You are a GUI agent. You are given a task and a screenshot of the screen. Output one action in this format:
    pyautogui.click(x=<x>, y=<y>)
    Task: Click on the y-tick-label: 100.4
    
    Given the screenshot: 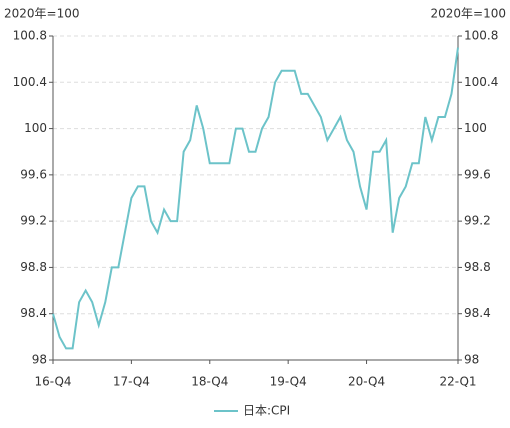 What is the action you would take?
    pyautogui.click(x=30, y=82)
    